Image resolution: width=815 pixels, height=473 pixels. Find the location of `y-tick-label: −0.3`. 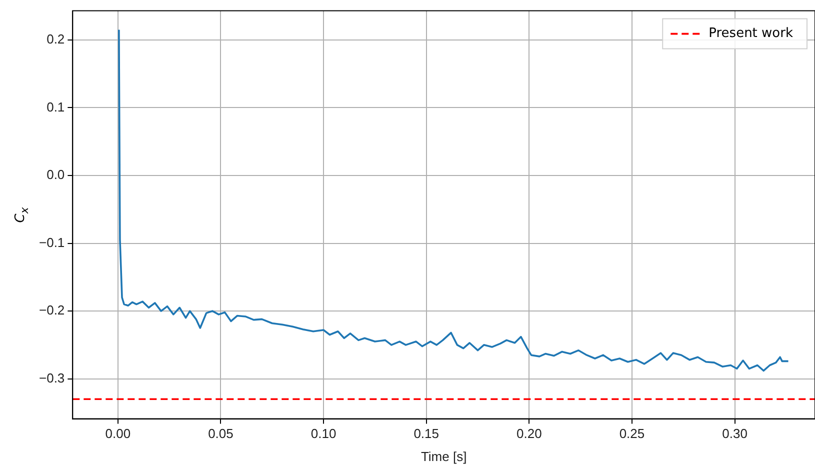

y-tick-label: −0.3 is located at coordinates (51, 378).